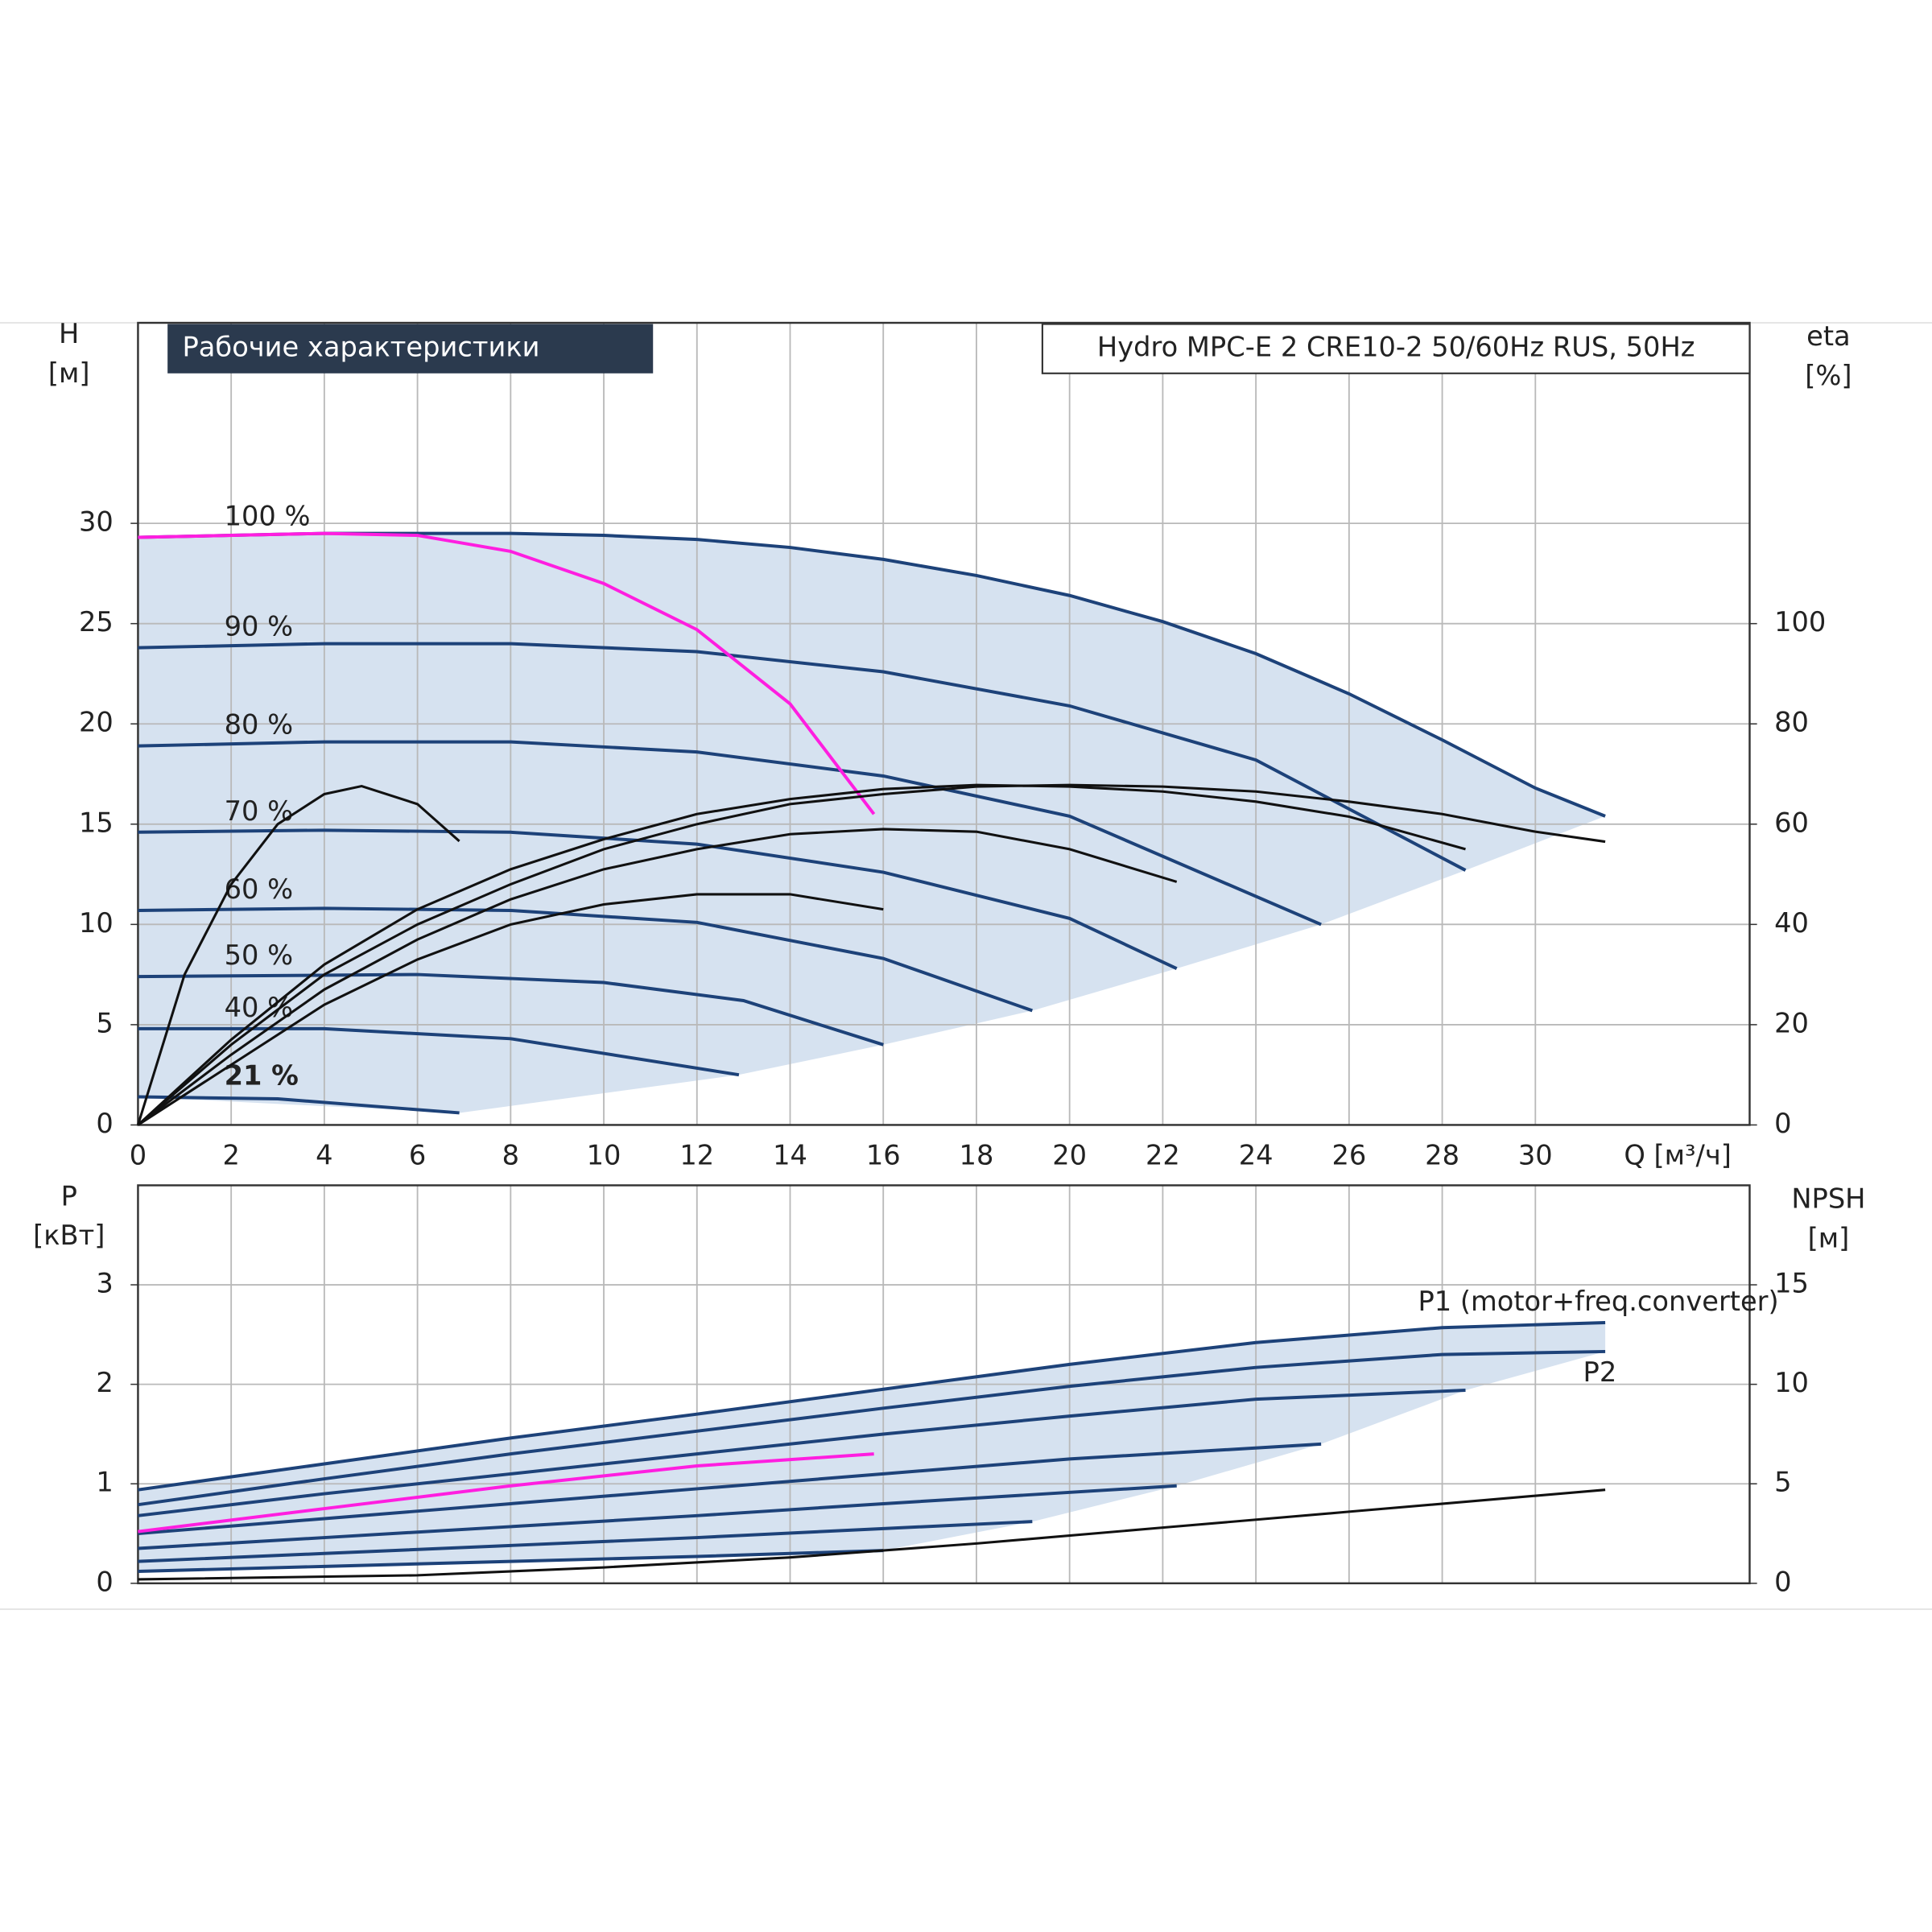 The width and height of the screenshot is (1932, 1932). I want to click on y-axis-label: P, so click(69, 1196).